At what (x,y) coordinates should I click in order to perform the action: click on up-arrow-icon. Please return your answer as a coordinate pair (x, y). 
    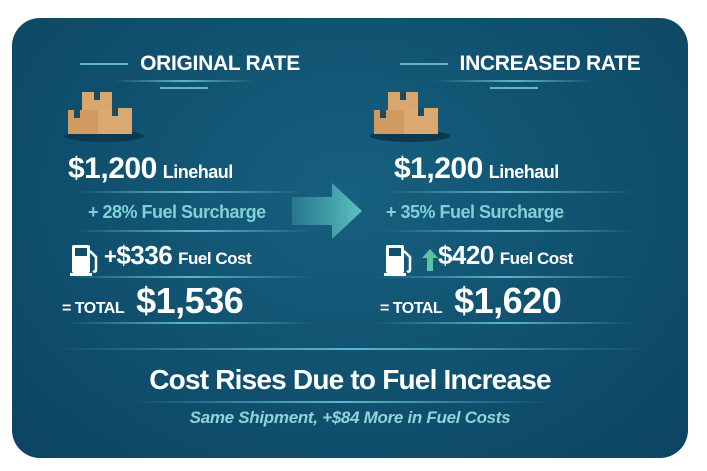
    Looking at the image, I should click on (429, 259).